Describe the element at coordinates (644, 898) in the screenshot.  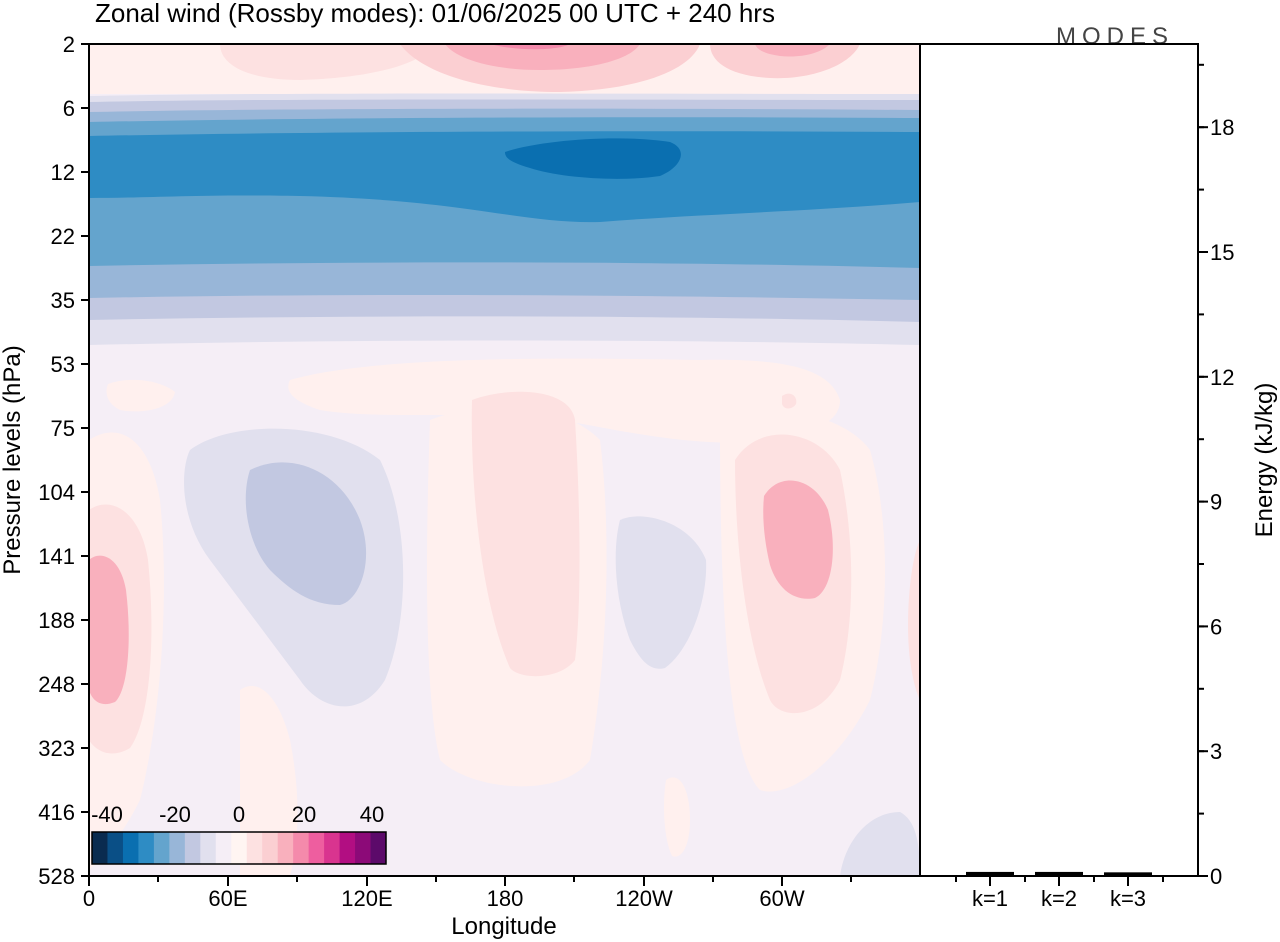
I see `x-tick-label: 120W` at that location.